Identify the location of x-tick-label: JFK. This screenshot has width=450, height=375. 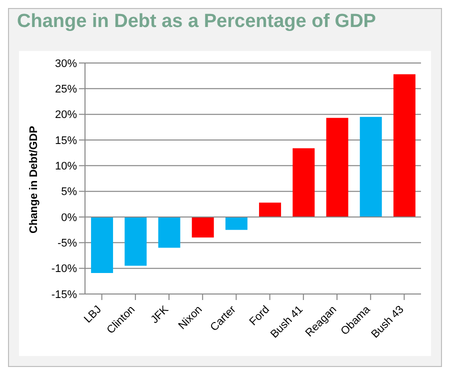
(160, 314).